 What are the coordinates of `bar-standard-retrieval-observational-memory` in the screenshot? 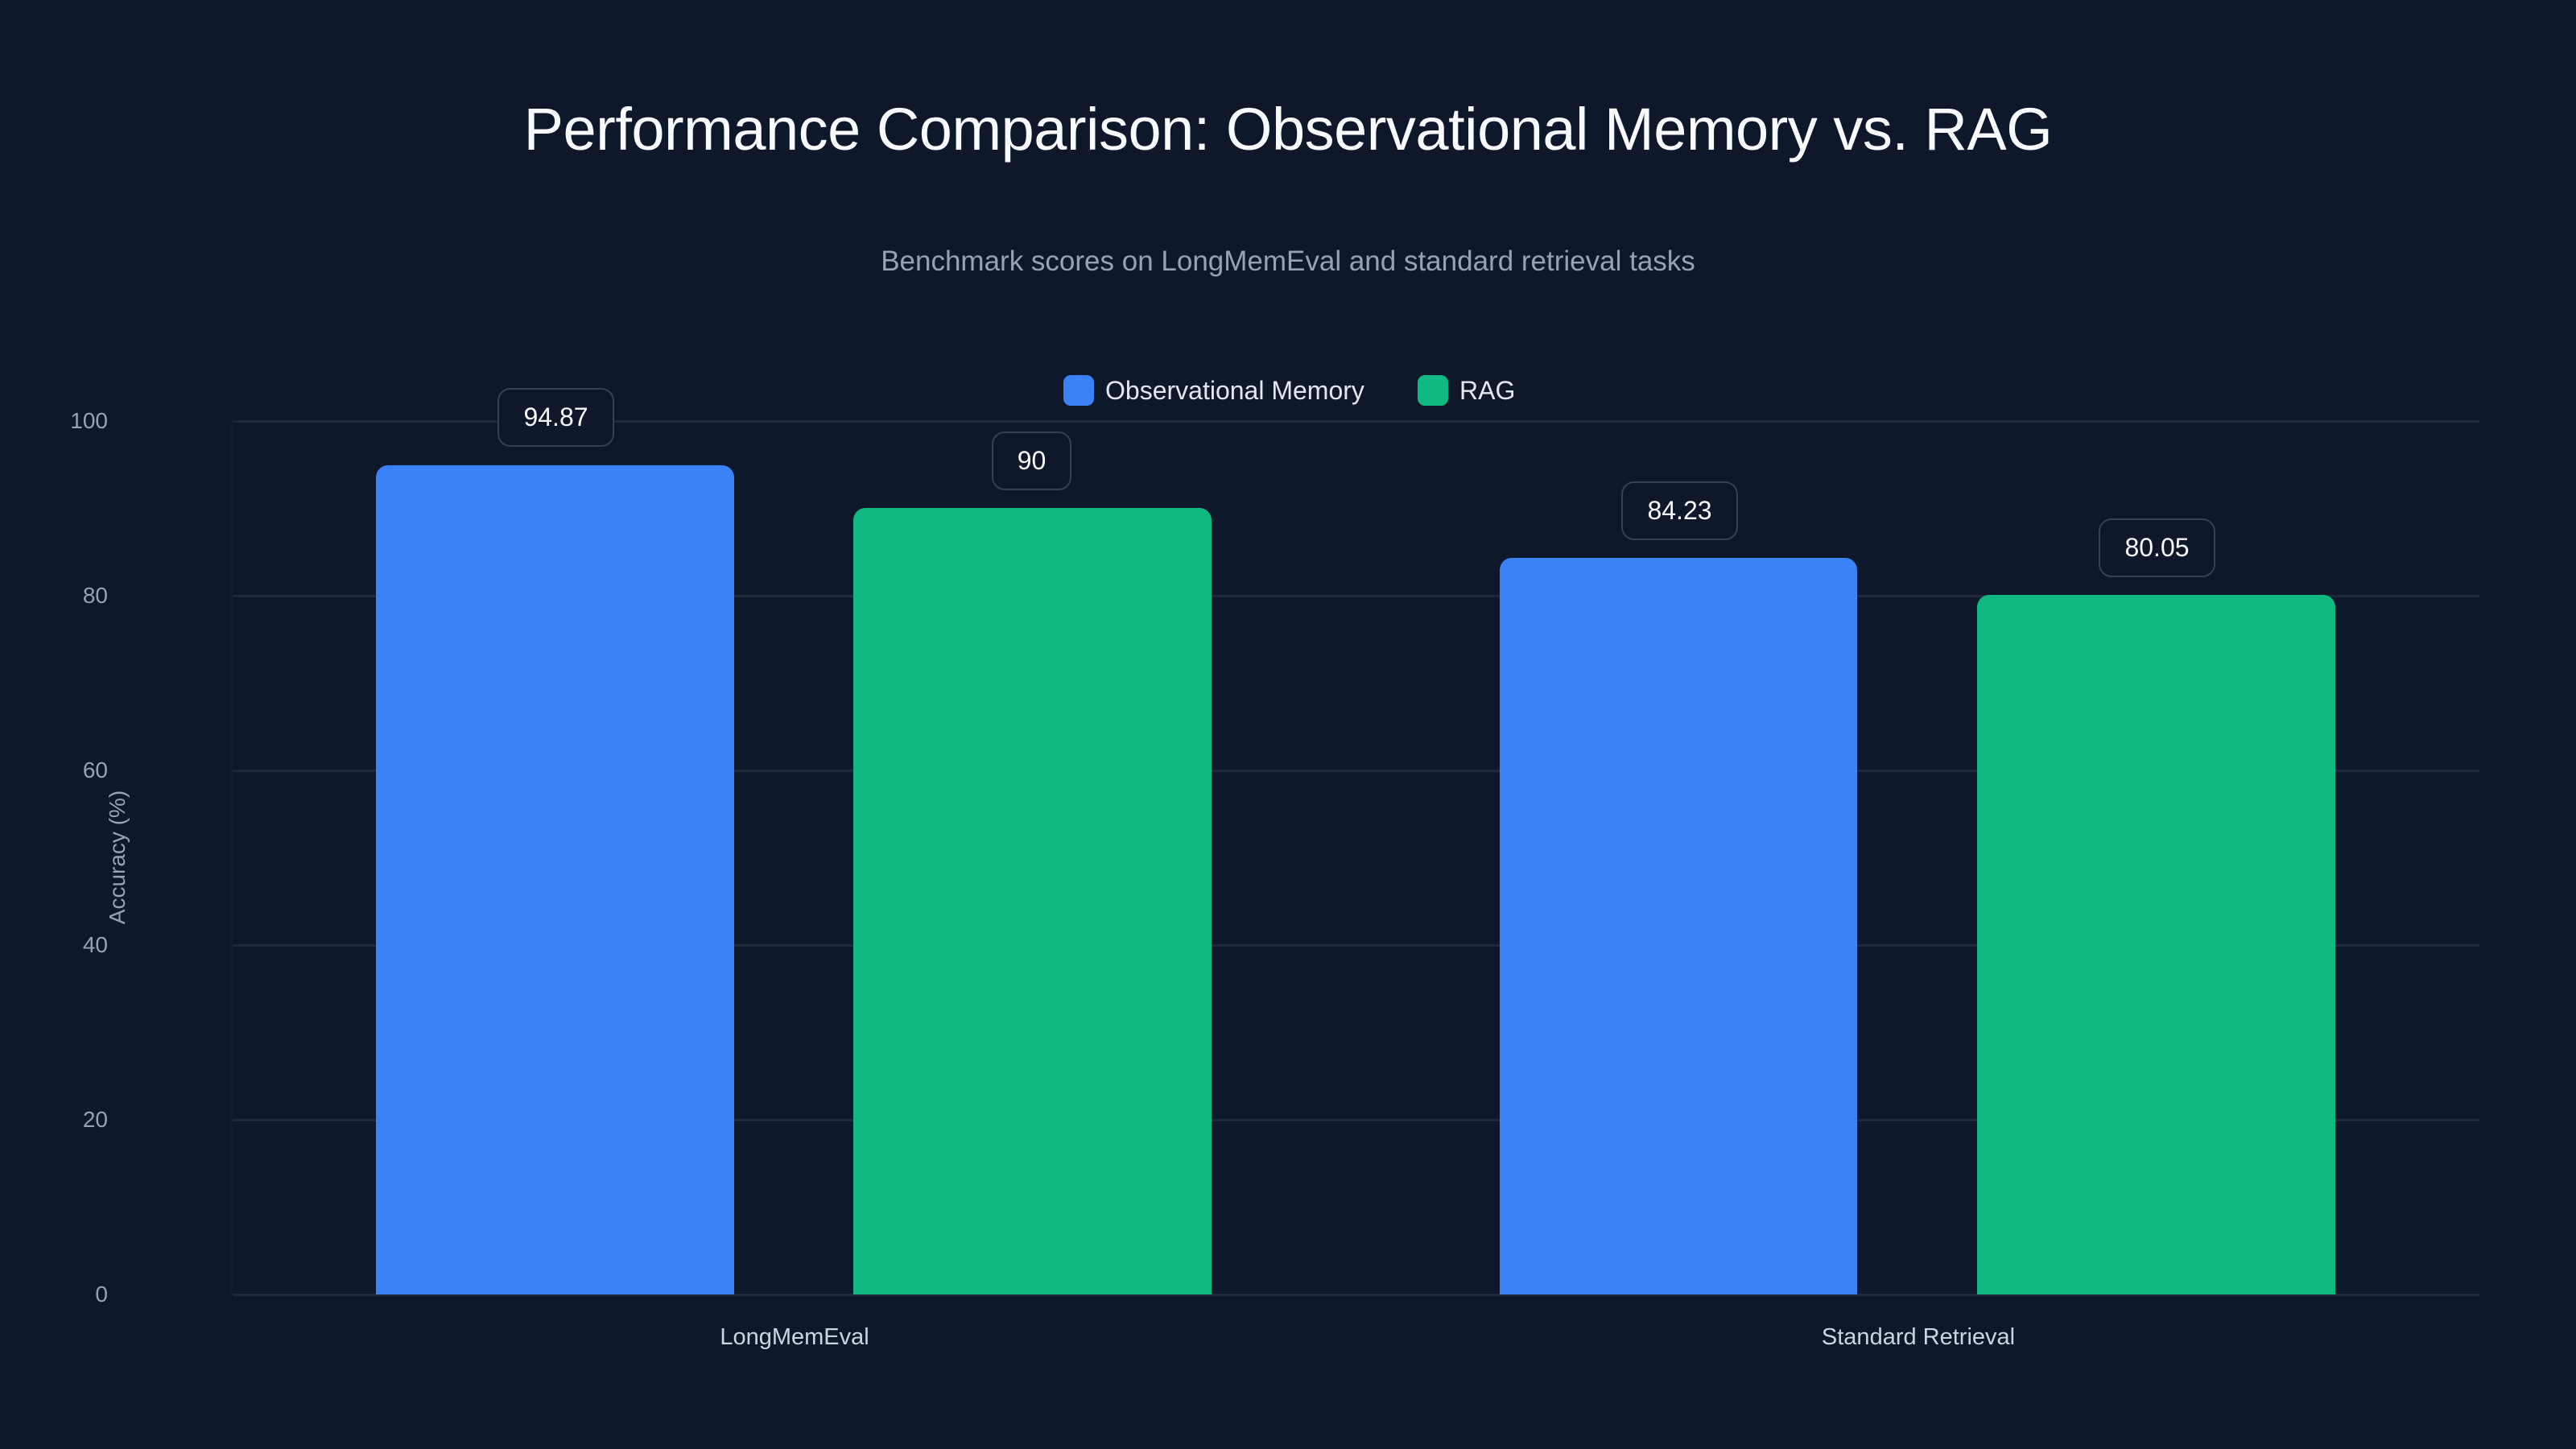 It's located at (1678, 926).